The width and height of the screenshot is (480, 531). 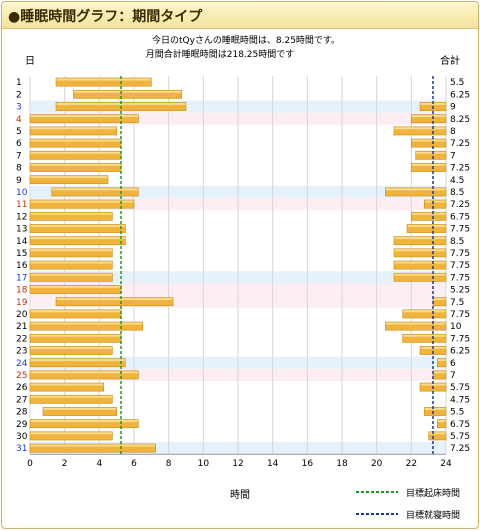 I want to click on day-total: 6, so click(x=453, y=364).